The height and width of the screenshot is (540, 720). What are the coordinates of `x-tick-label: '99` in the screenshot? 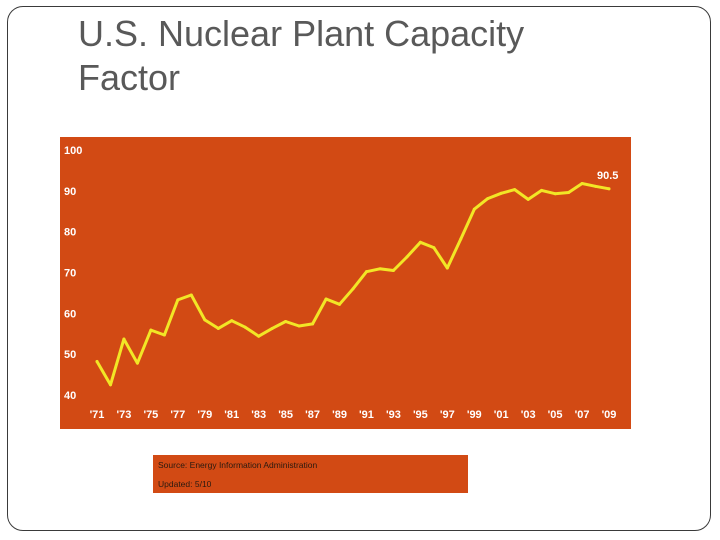 It's located at (474, 415).